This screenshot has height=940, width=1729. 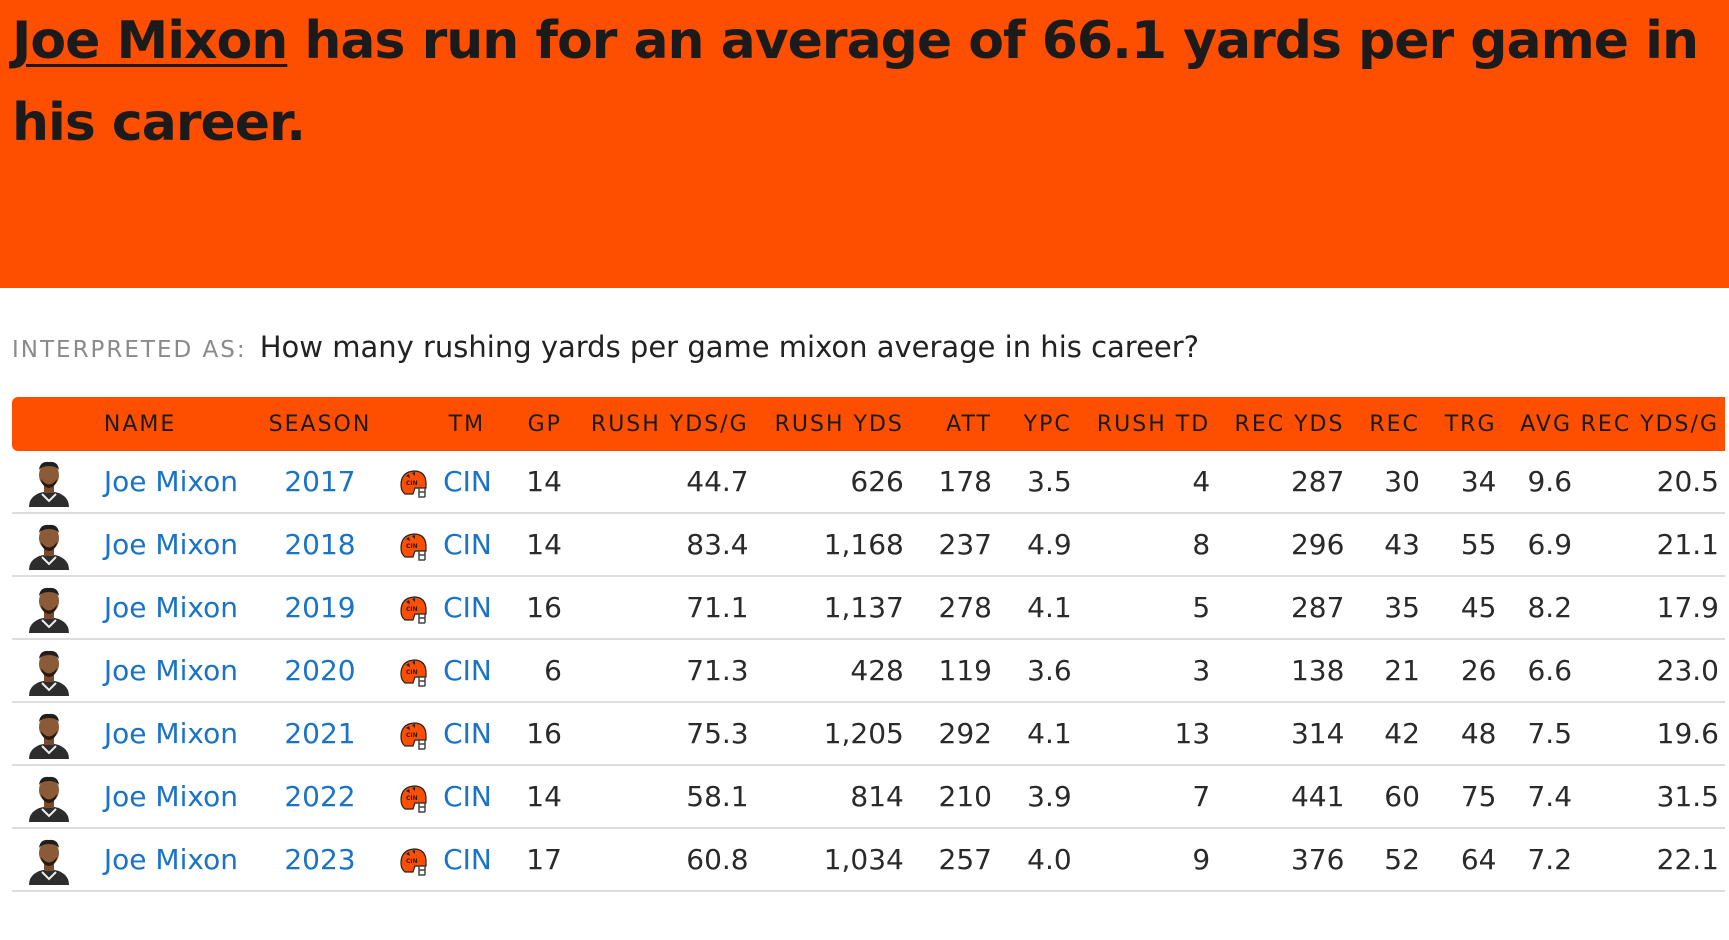 What do you see at coordinates (1651, 482) in the screenshot?
I see `cell-rec-ypg: 20.5` at bounding box center [1651, 482].